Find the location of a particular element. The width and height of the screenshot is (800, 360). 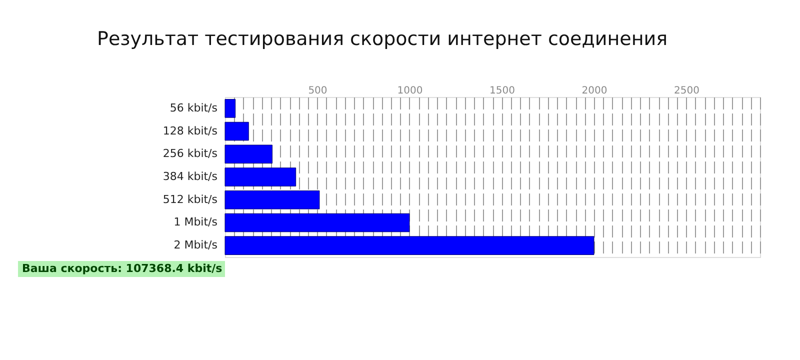

x-tick-label: 2000 is located at coordinates (595, 91).